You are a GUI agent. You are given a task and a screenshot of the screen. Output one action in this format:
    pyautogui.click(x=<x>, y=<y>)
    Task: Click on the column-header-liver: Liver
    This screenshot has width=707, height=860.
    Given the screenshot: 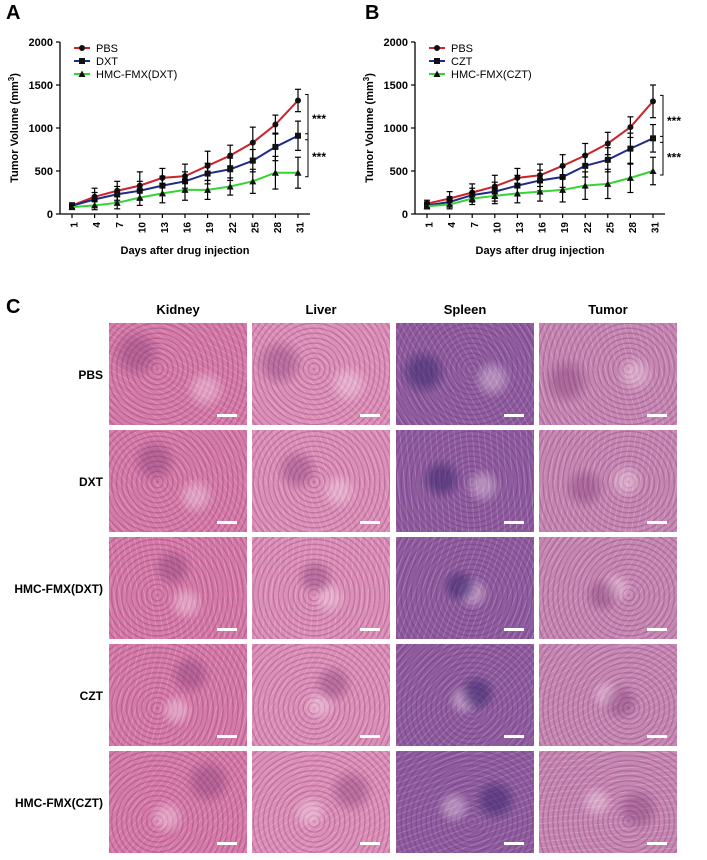 What is the action you would take?
    pyautogui.click(x=321, y=309)
    